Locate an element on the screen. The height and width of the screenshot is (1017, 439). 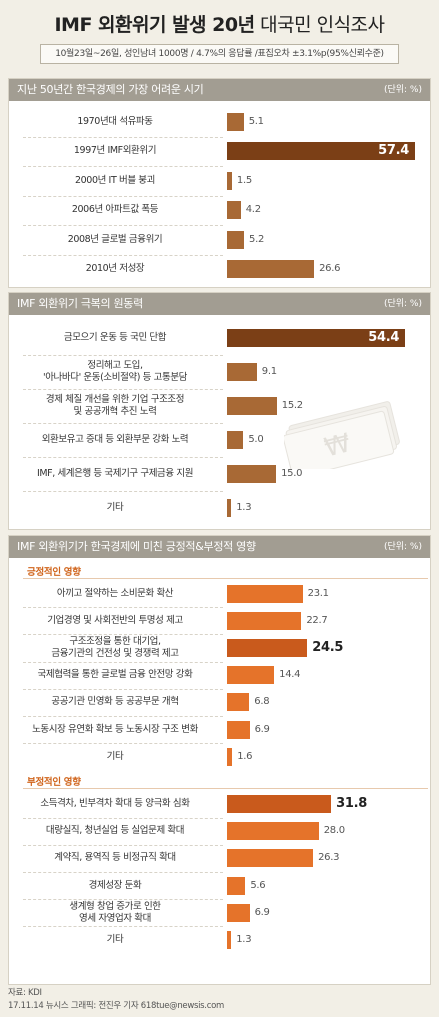
category-label: 2008년 글로벌 금융위기 is located at coordinates (115, 239).